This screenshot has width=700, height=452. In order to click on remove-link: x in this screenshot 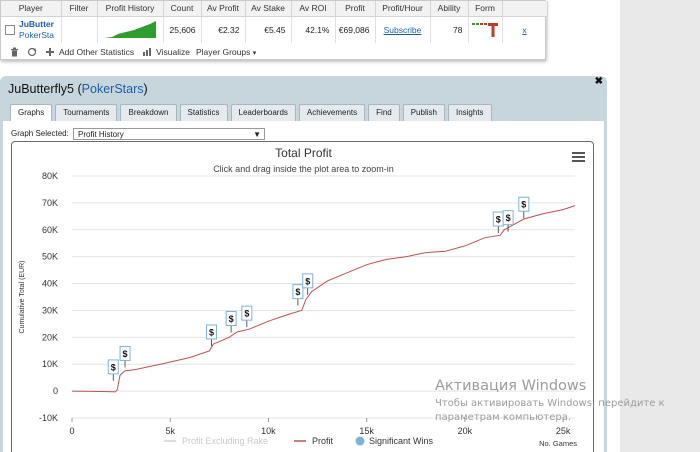, I will do `click(524, 29)`.